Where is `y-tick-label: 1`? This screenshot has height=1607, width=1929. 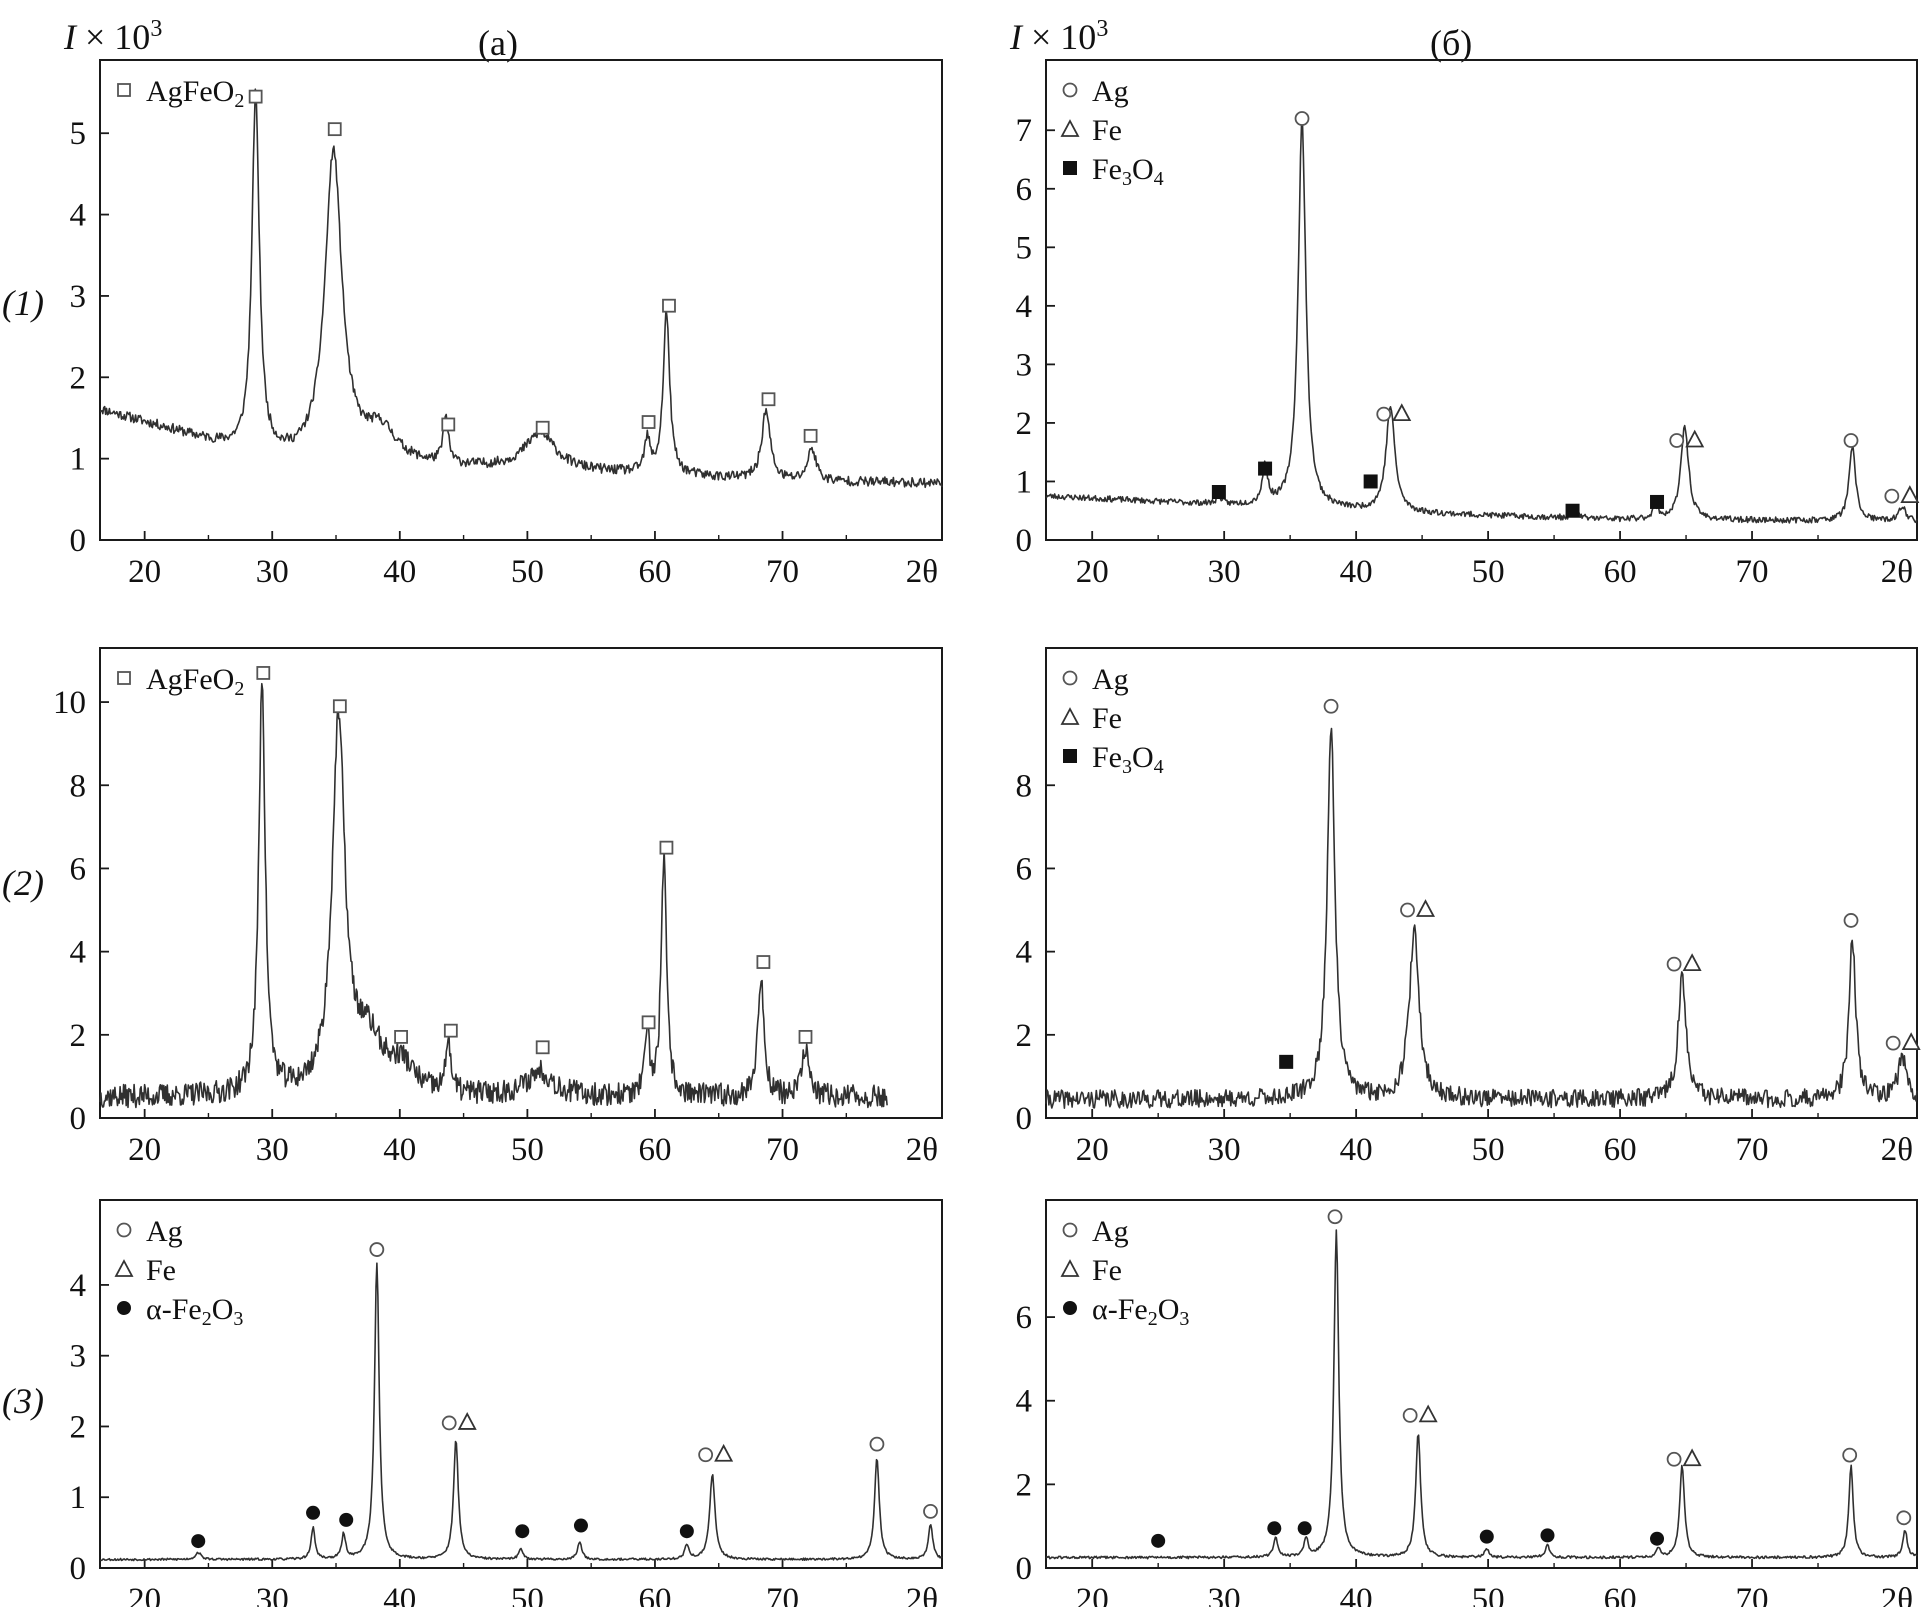 y-tick-label: 1 is located at coordinates (1024, 482).